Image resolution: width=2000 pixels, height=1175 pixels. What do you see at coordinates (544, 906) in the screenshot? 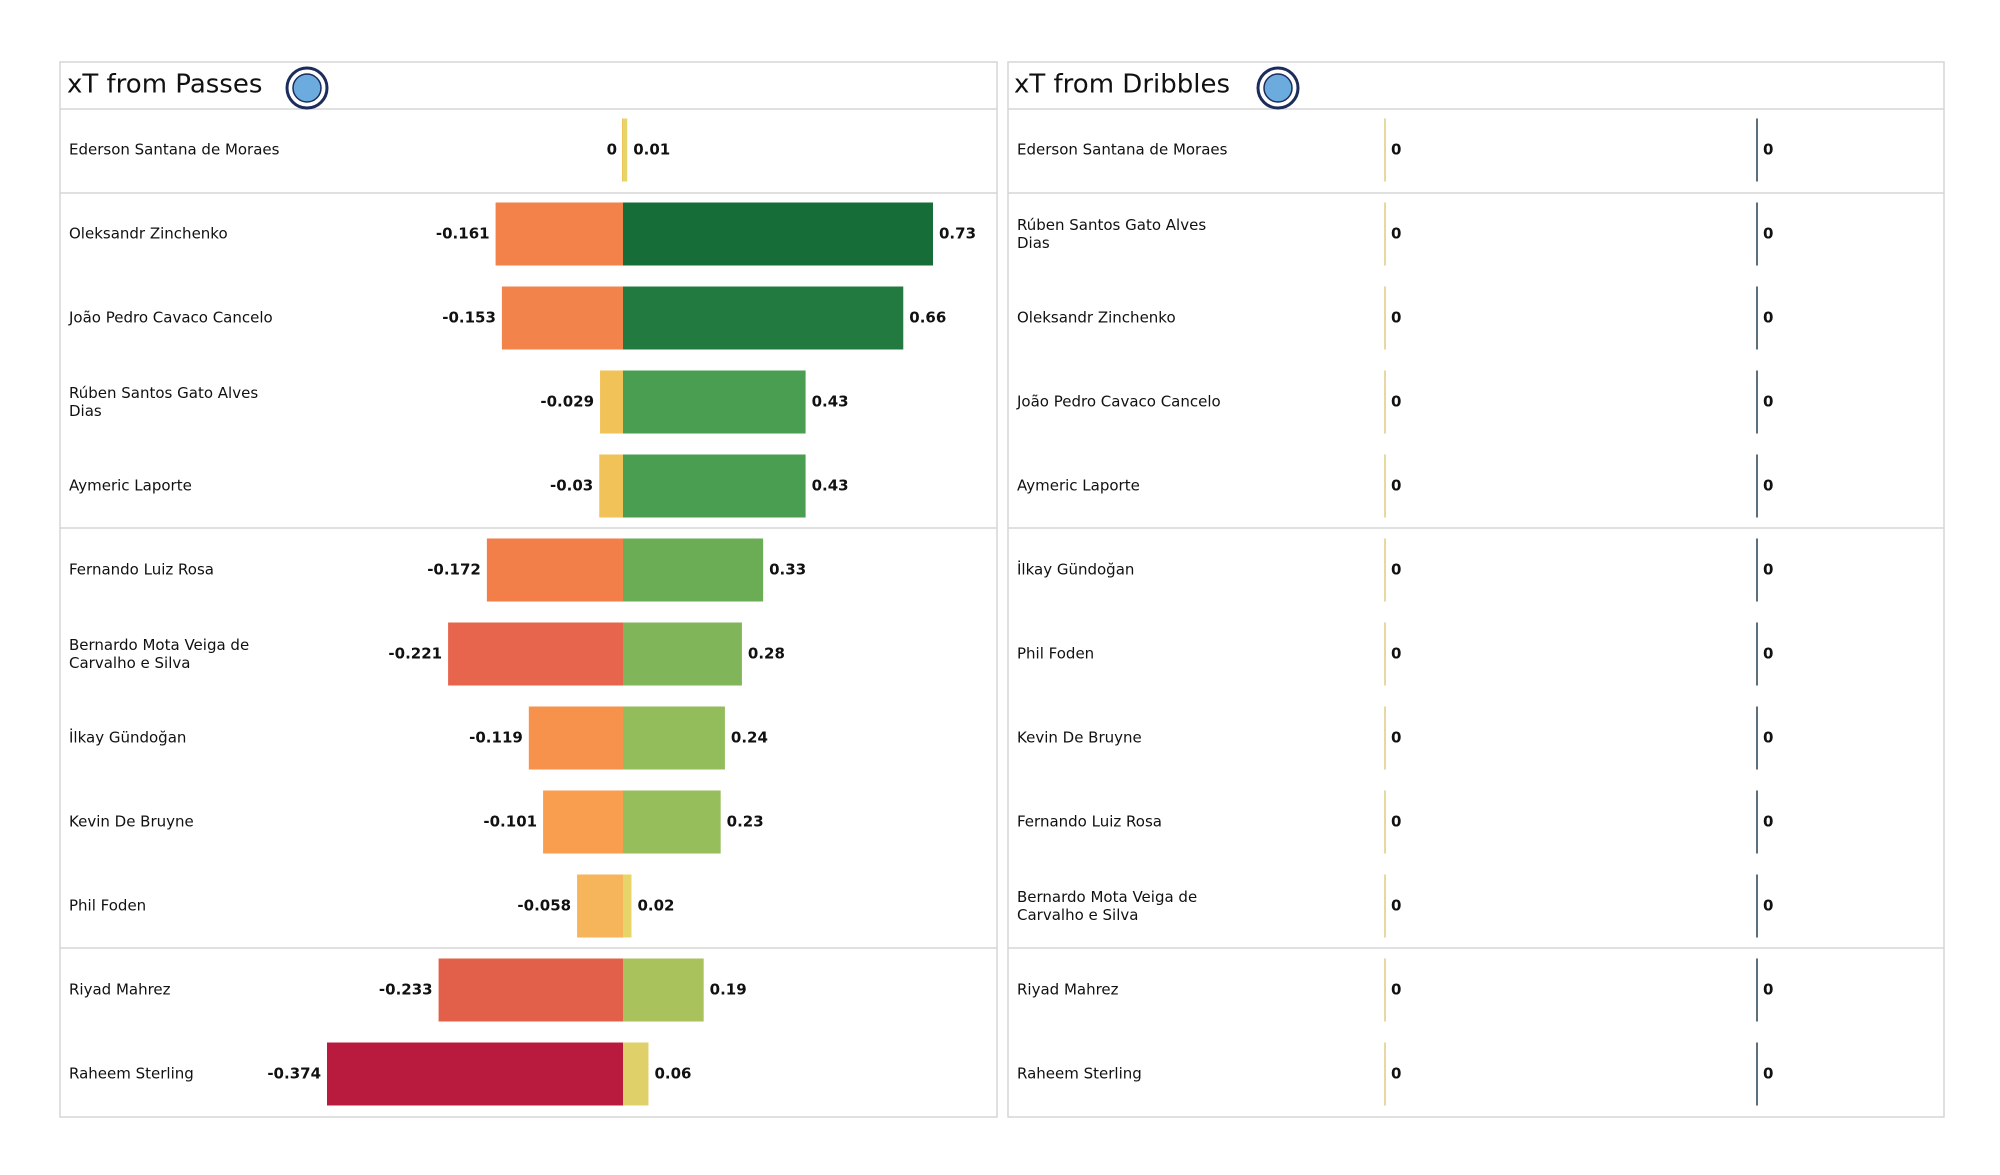
I see `value-label: -0.058` at bounding box center [544, 906].